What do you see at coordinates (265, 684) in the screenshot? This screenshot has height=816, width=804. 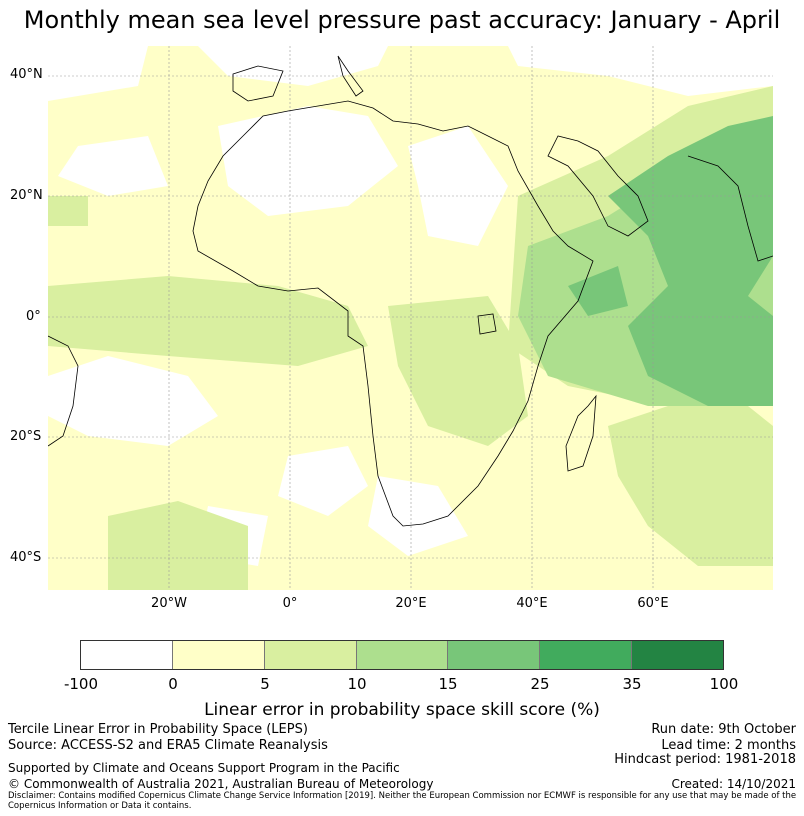 I see `colorbar-tick: 5` at bounding box center [265, 684].